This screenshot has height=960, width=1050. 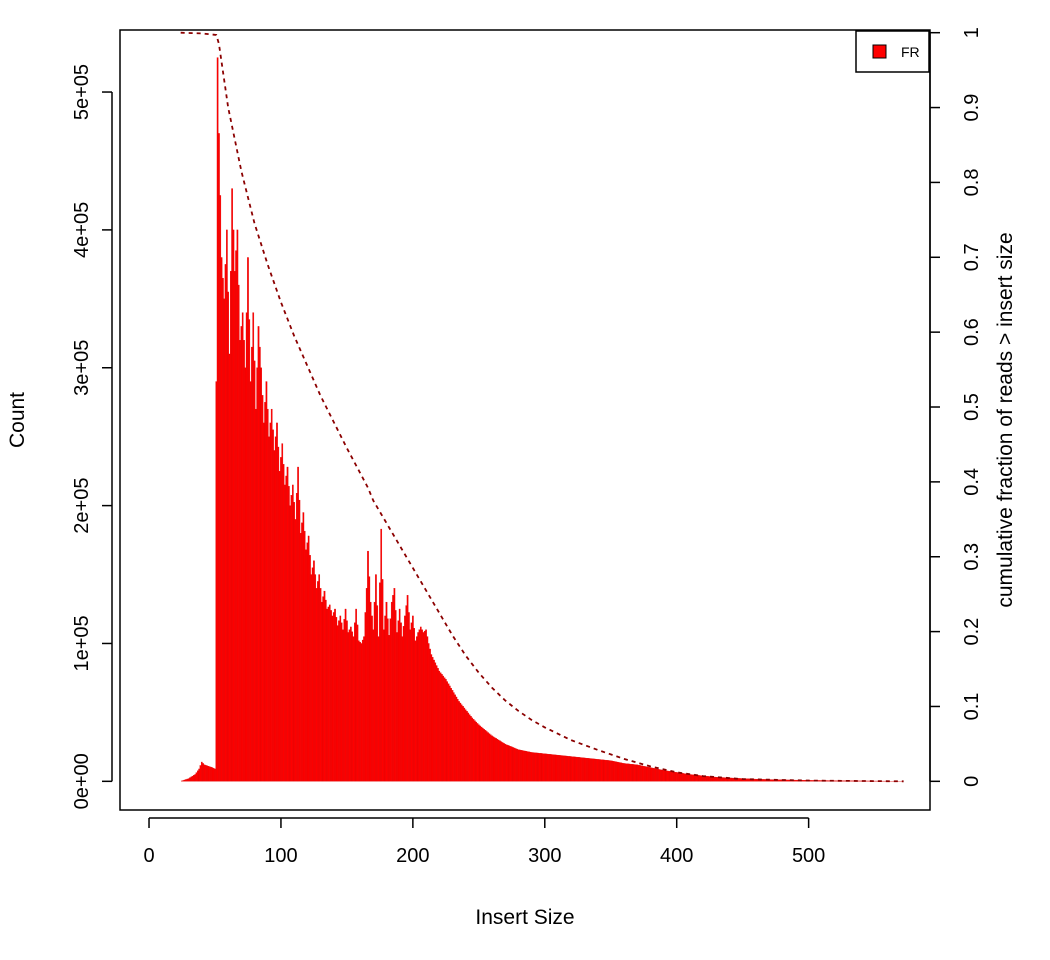 What do you see at coordinates (544, 856) in the screenshot?
I see `x-tick-label: 300` at bounding box center [544, 856].